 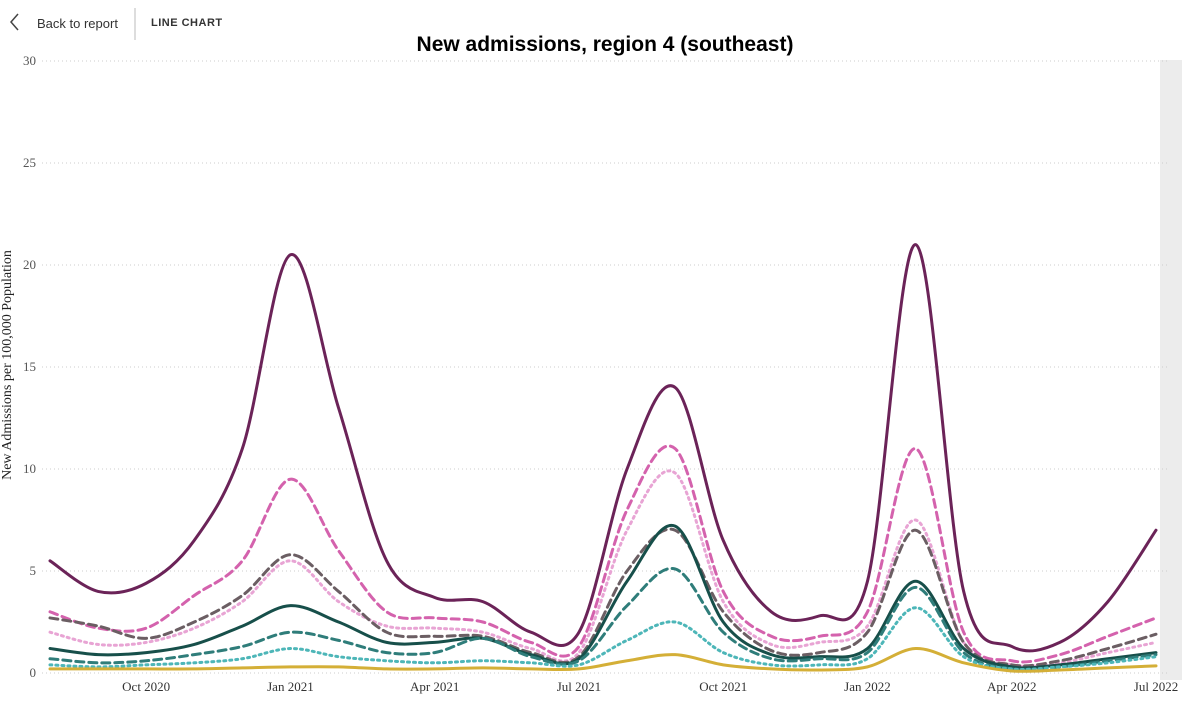 What do you see at coordinates (29, 468) in the screenshot?
I see `y-tick-label: 10` at bounding box center [29, 468].